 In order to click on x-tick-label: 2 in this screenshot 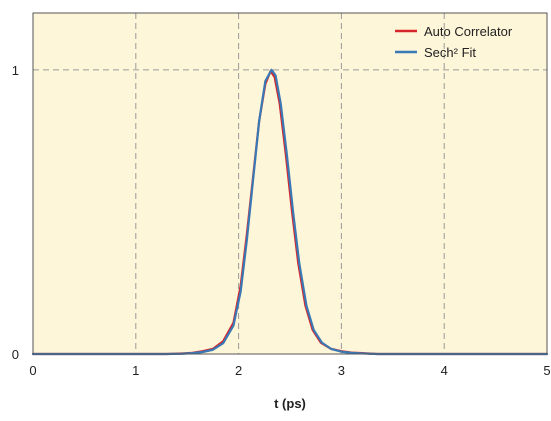, I will do `click(238, 370)`.